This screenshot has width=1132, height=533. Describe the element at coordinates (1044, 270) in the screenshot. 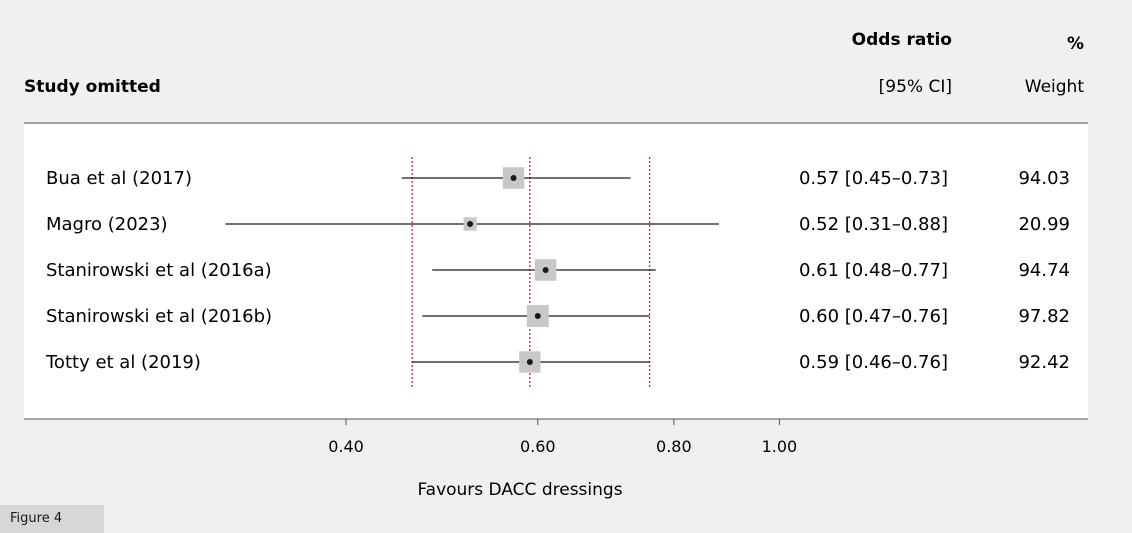

I see `weight-value: 94.74` at that location.